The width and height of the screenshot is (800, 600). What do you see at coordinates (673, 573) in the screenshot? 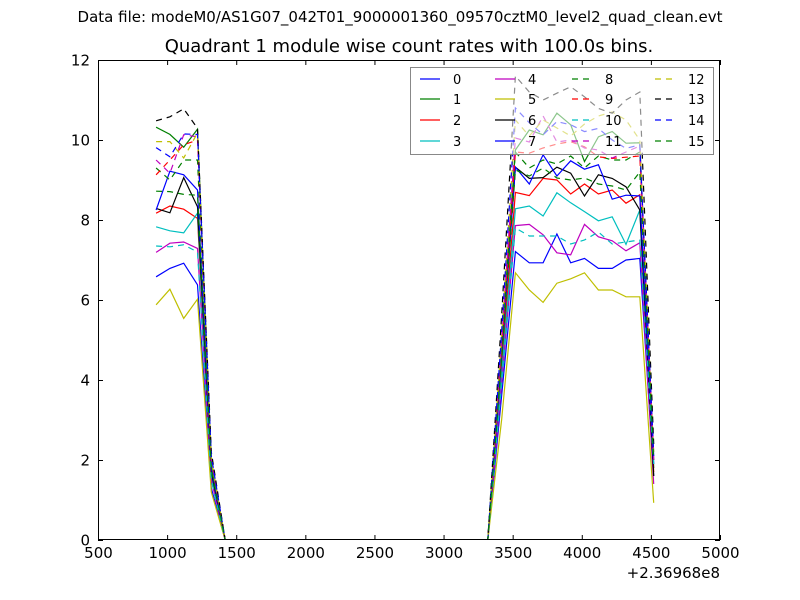
I see `x-offset-text: +2.36968e8` at bounding box center [673, 573].